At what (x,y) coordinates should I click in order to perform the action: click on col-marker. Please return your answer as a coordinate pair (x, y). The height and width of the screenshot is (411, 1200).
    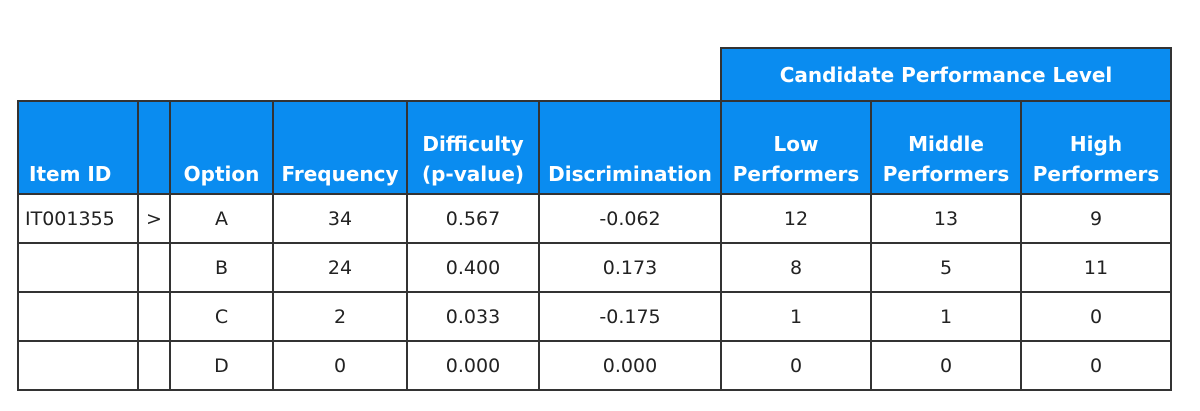
    Looking at the image, I should click on (154, 147).